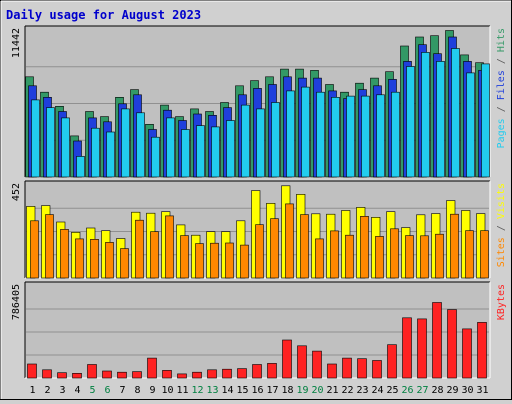 This screenshot has width=512, height=404. Describe the element at coordinates (377, 390) in the screenshot. I see `x-tick-label-day-24: 24` at that location.